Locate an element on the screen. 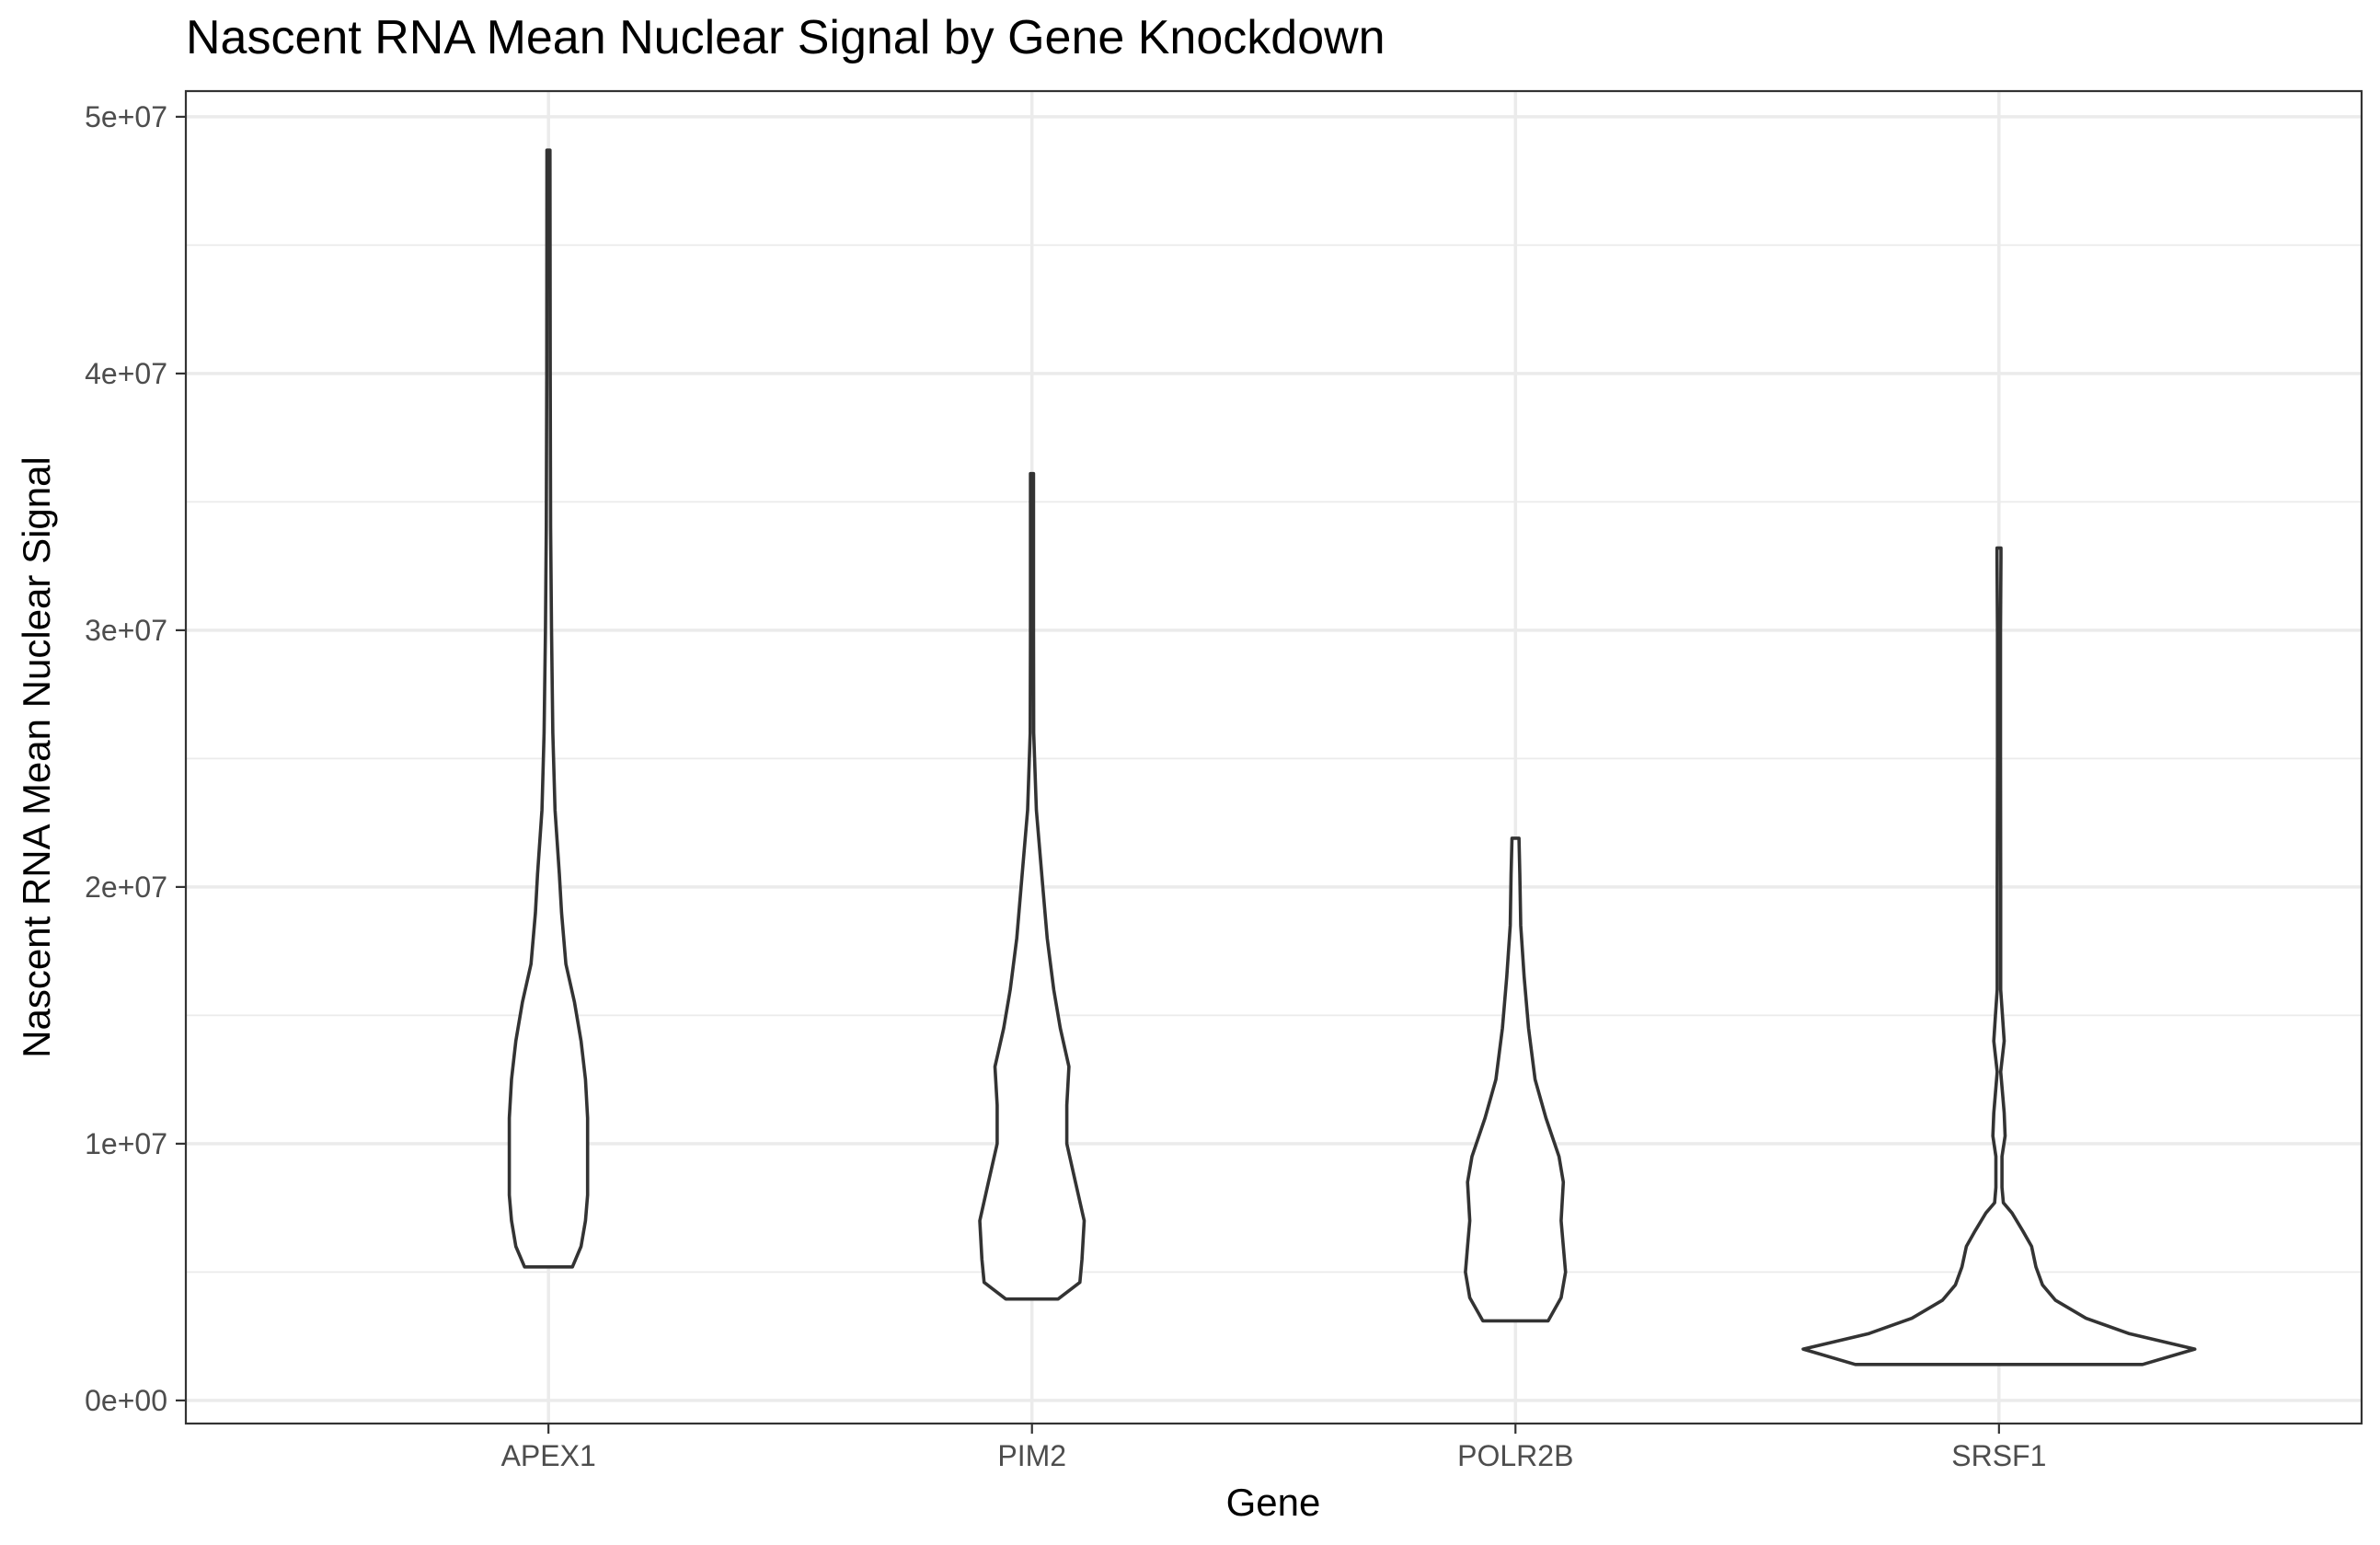  y-tick-label: 5e+07 is located at coordinates (126, 117).